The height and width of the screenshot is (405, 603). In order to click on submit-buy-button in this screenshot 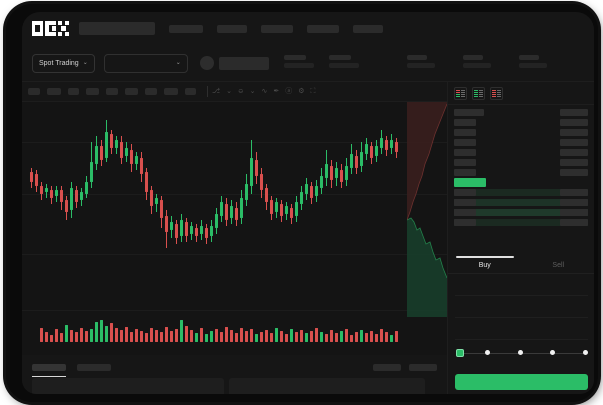, I will do `click(521, 382)`.